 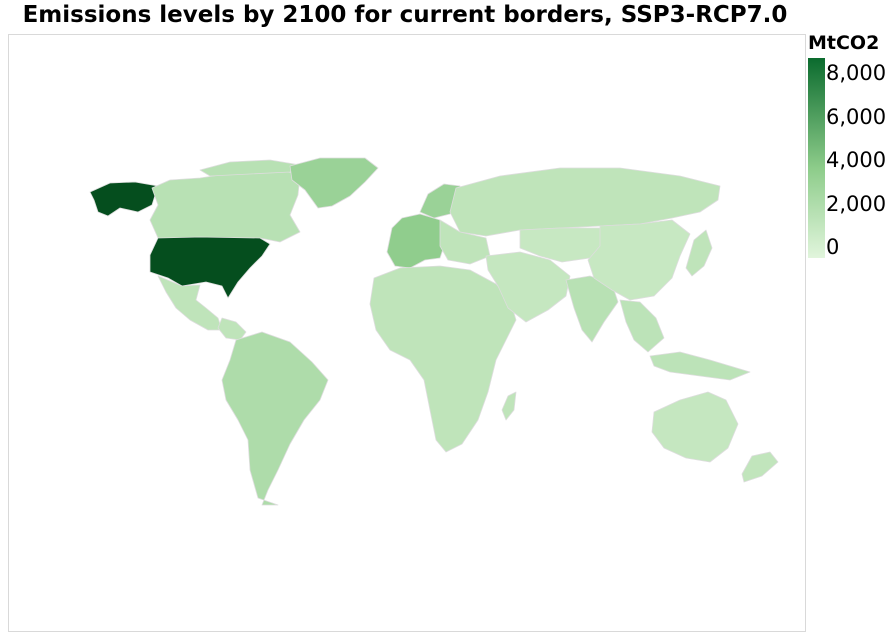 I want to click on legend-tick-label: 2,000, so click(x=856, y=203).